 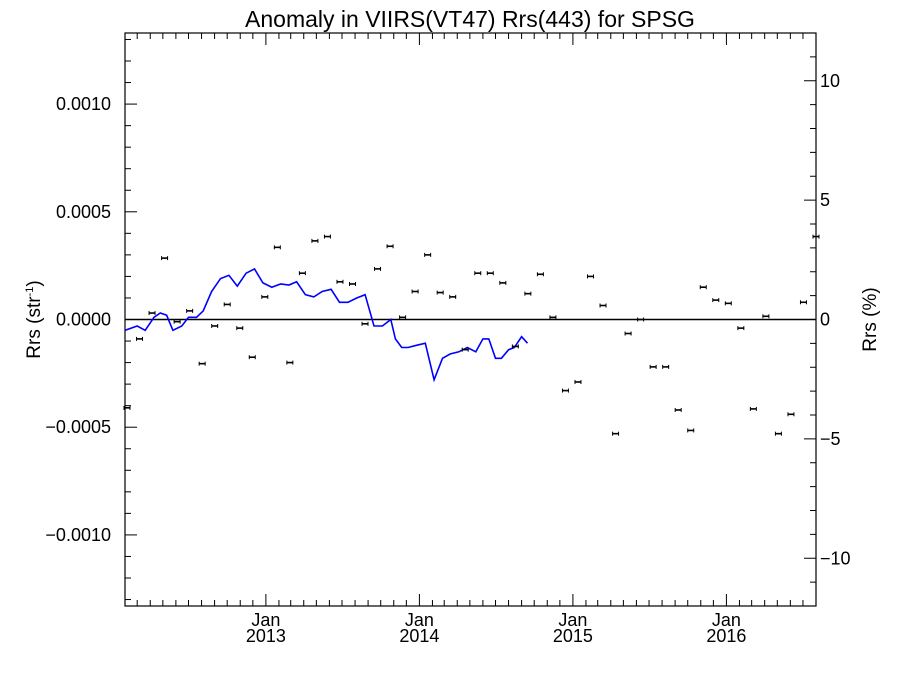 What do you see at coordinates (726, 636) in the screenshot?
I see `x-tick-year: 2016` at bounding box center [726, 636].